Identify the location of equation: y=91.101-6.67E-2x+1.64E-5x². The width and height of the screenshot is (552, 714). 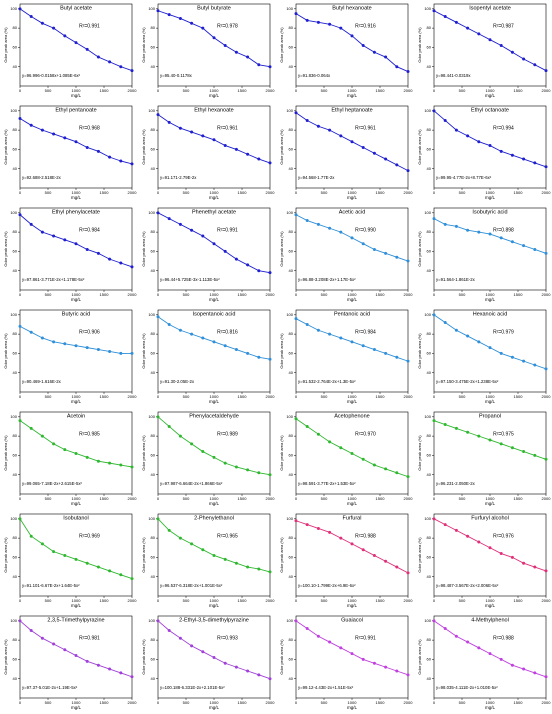
(51, 585).